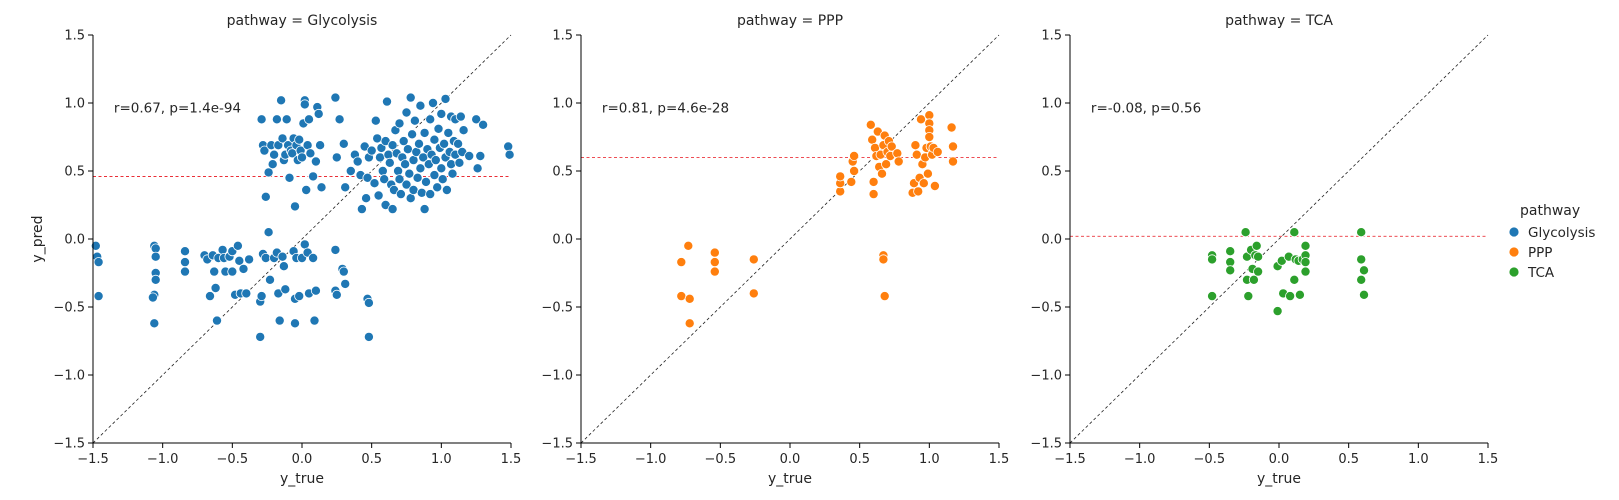 Image resolution: width=1619 pixels, height=500 pixels. I want to click on panel-title: pathway = PPP, so click(790, 21).